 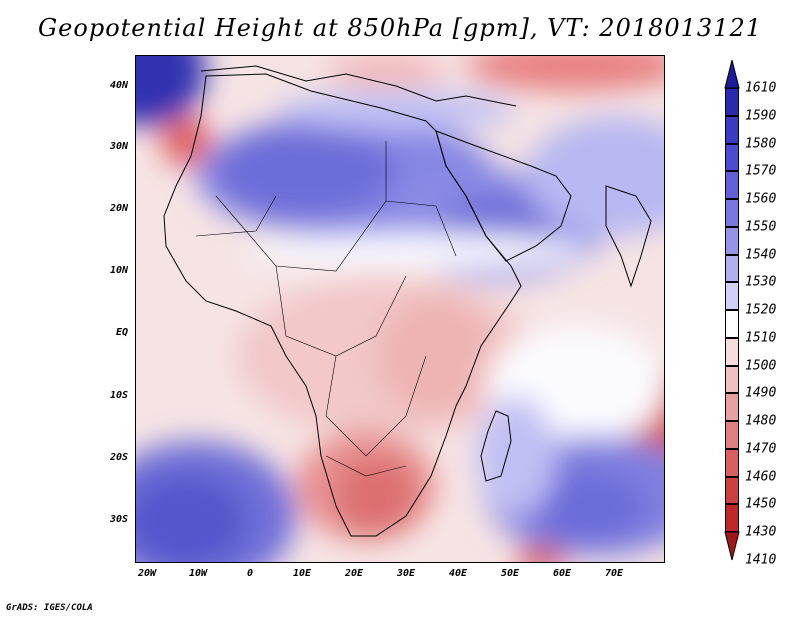 What do you see at coordinates (761, 476) in the screenshot?
I see `colorbar-label: 1460` at bounding box center [761, 476].